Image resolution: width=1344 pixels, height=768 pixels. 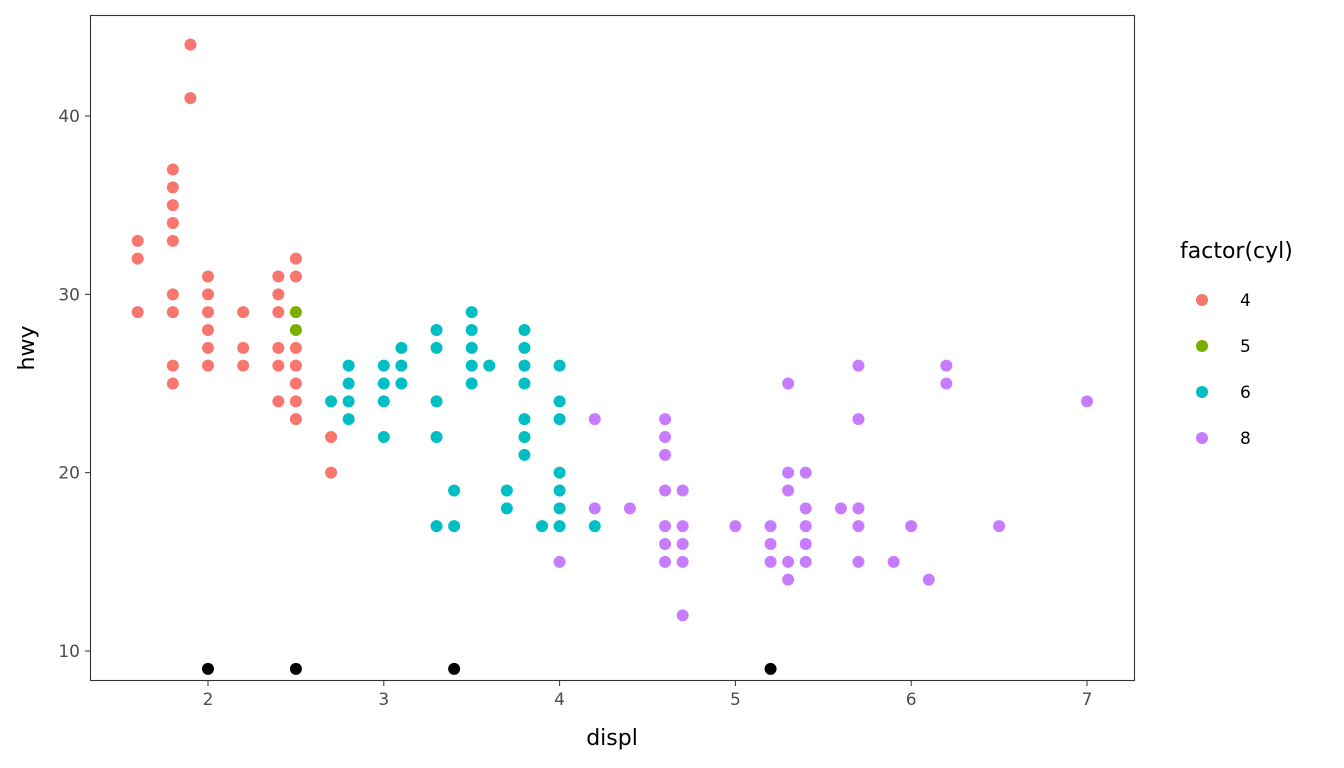 What do you see at coordinates (383, 700) in the screenshot?
I see `x-tick-label: 3` at bounding box center [383, 700].